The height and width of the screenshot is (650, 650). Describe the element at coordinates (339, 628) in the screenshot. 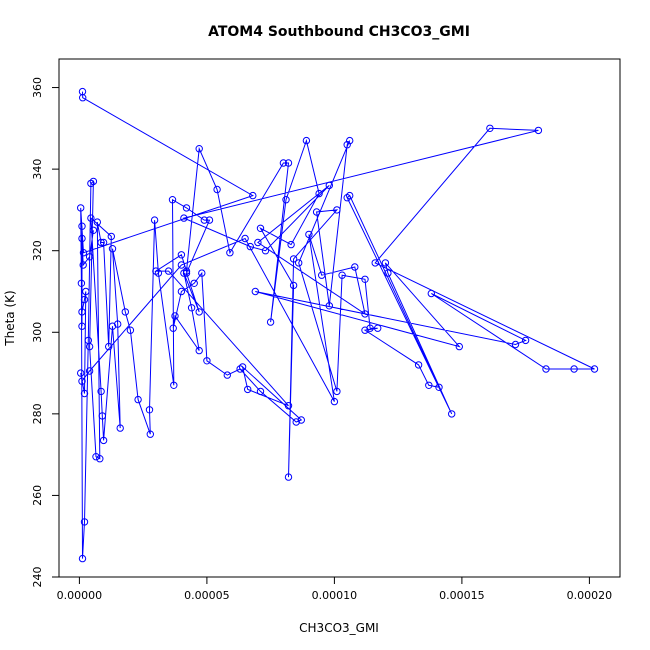

I see `x-axis-label: CH3CO3_GMI` at that location.